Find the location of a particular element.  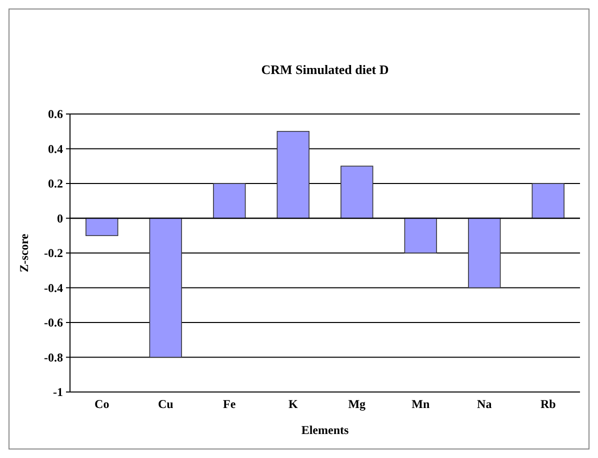

chart-title: CRM Simulated diet D is located at coordinates (325, 69).